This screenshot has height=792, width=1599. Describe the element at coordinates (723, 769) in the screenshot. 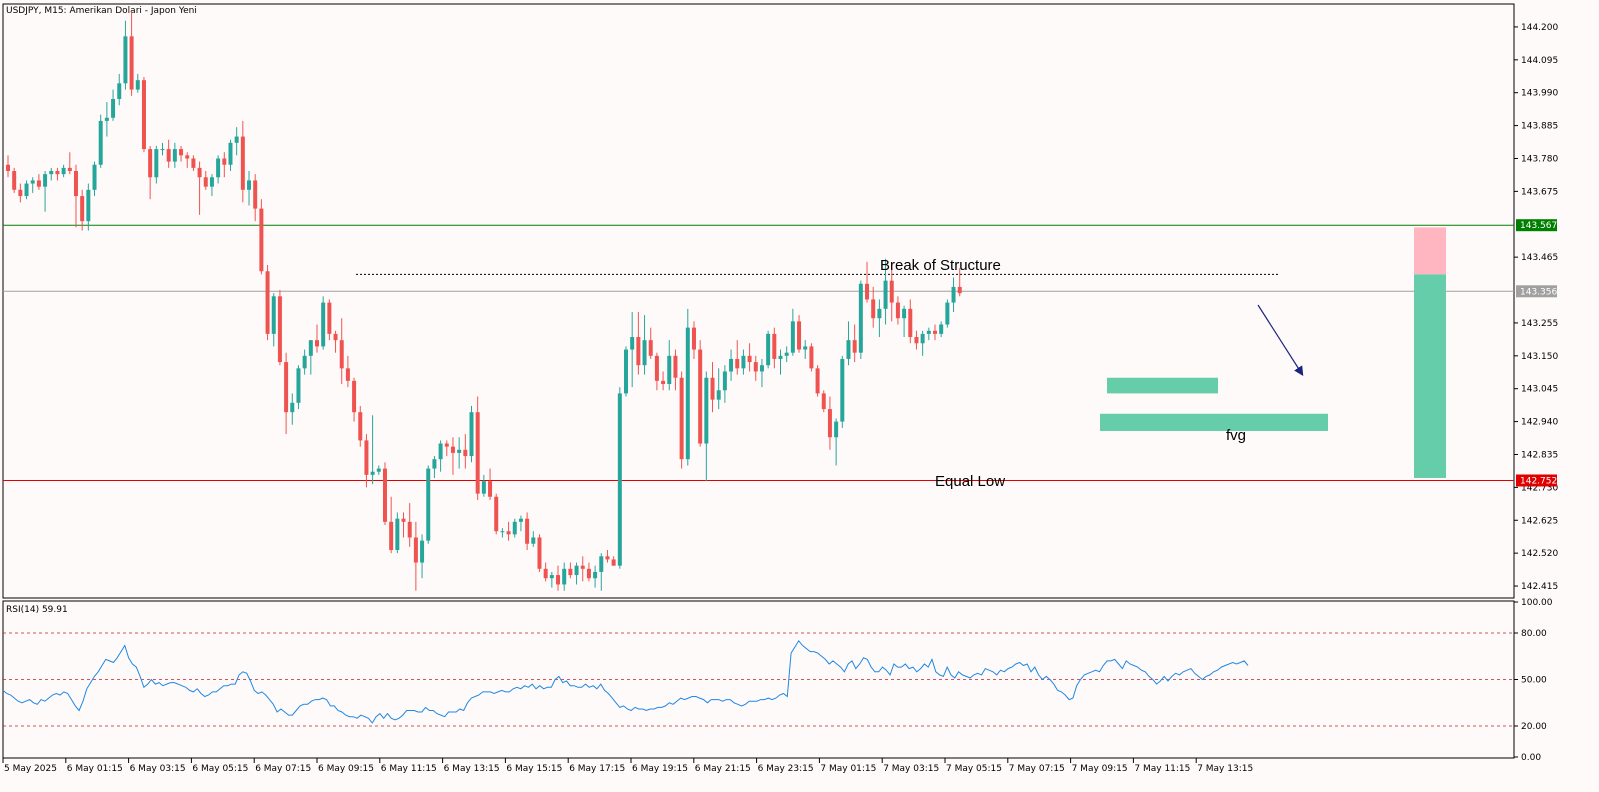

I see `time-tick-label: 6 May 21:15` at that location.